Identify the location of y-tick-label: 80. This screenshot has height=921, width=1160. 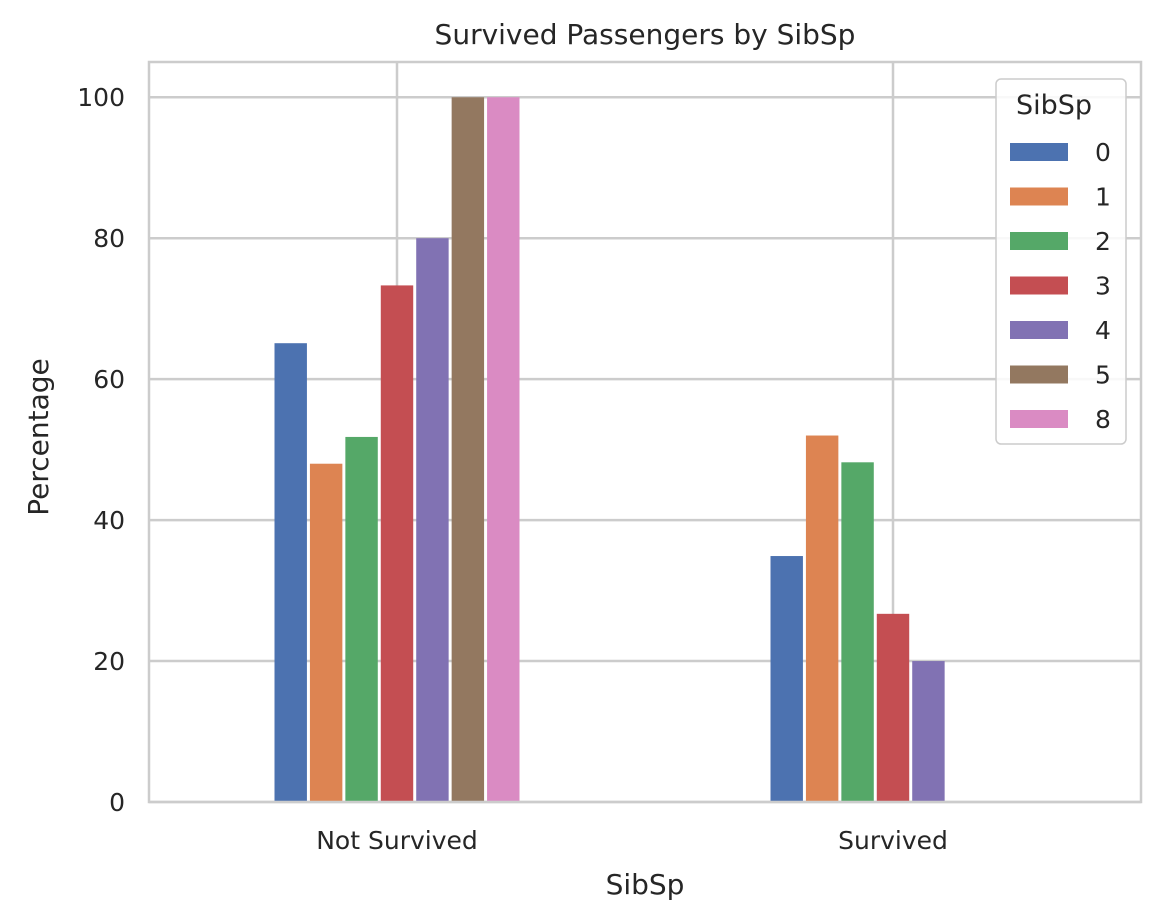
(109, 238).